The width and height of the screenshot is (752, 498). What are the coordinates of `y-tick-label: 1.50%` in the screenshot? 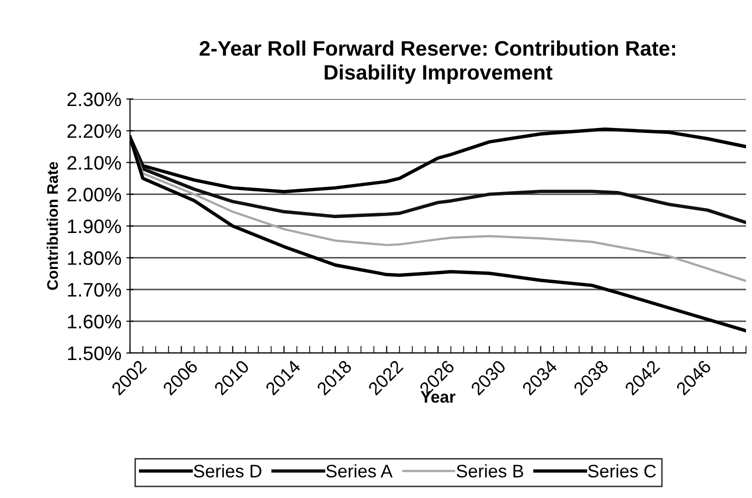 It's located at (94, 353).